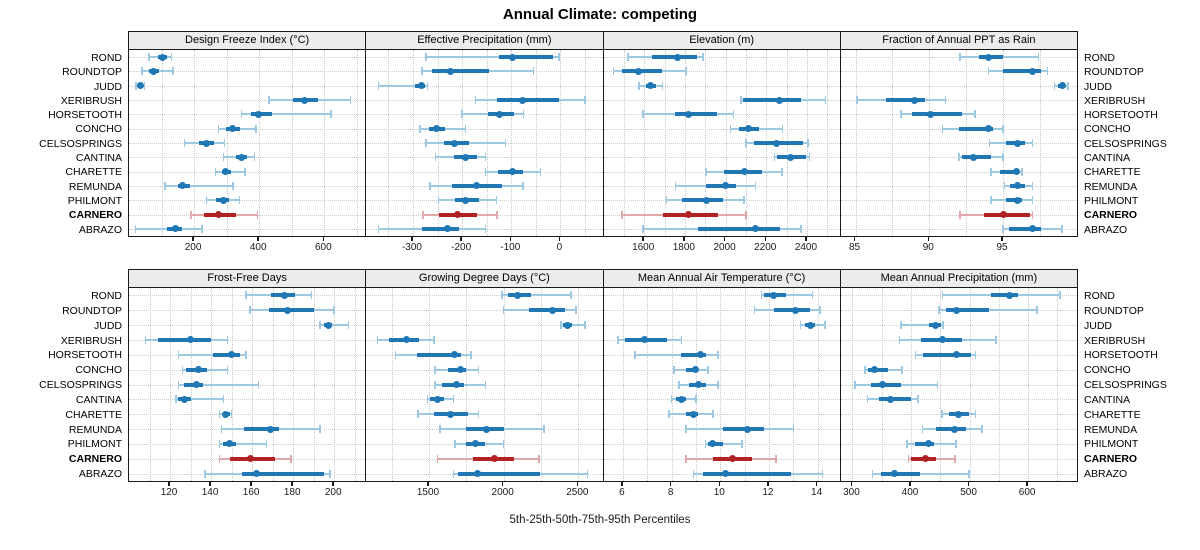 The height and width of the screenshot is (550, 1200). I want to click on axis-tick-label: 140, so click(210, 492).